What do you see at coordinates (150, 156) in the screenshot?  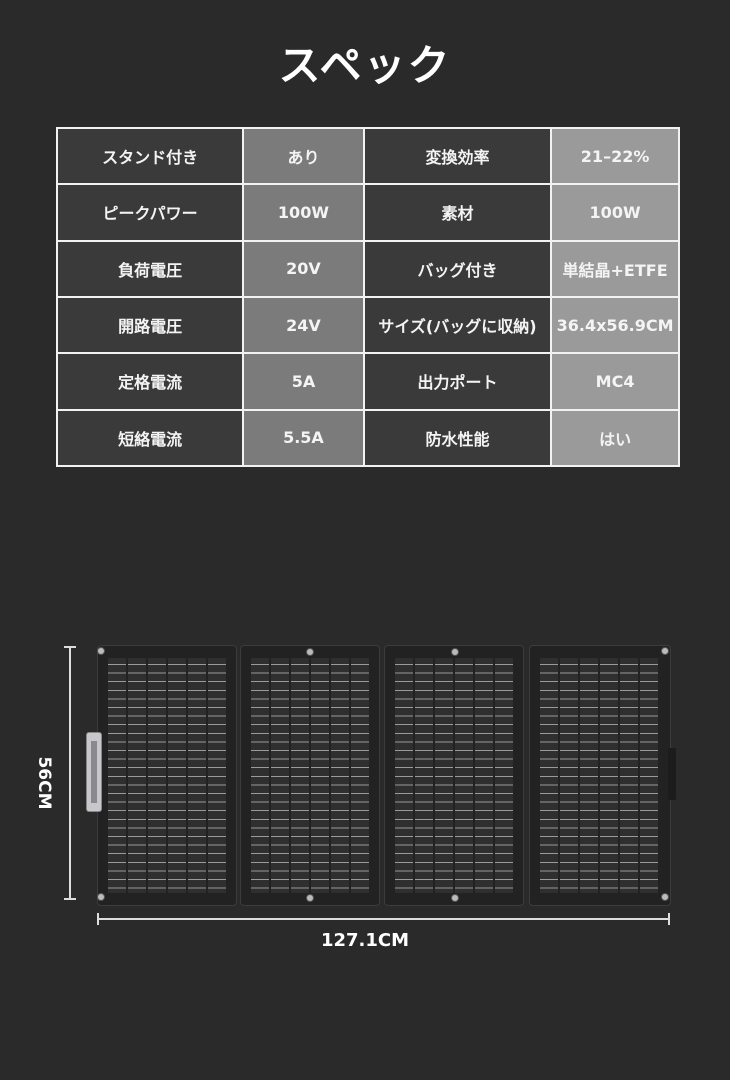 I see `spec-label: スタンド付き` at bounding box center [150, 156].